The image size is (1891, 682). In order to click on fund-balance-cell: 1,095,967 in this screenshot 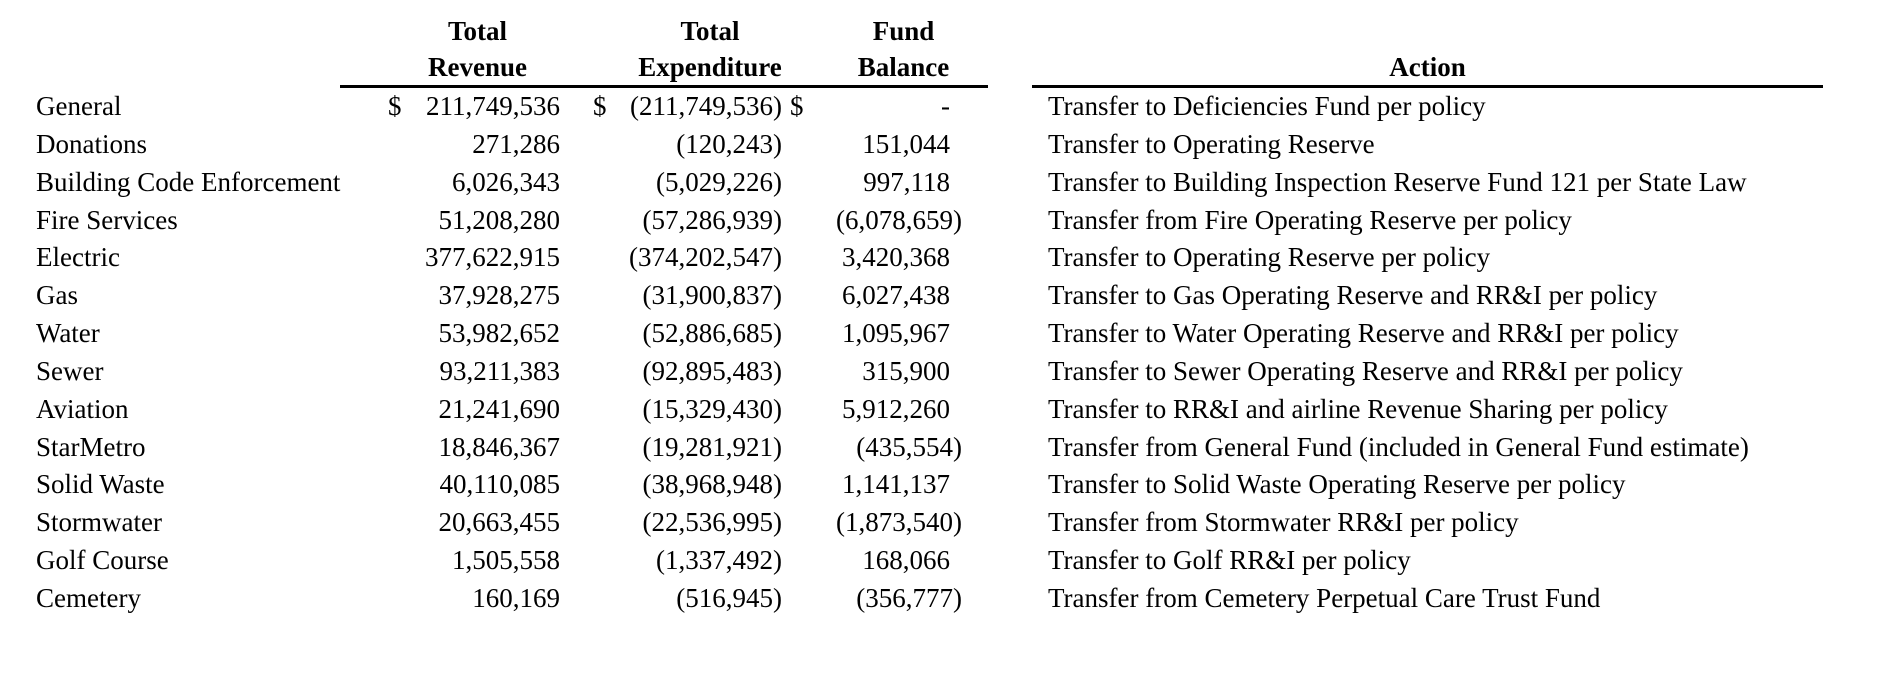, I will do `click(886, 334)`.